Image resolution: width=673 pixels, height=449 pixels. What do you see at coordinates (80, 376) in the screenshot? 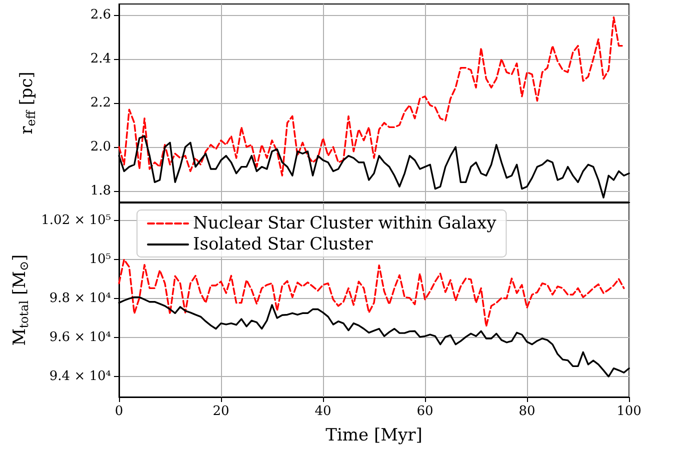
I see `y-tick-label: 9.4 × 10⁴` at bounding box center [80, 376].